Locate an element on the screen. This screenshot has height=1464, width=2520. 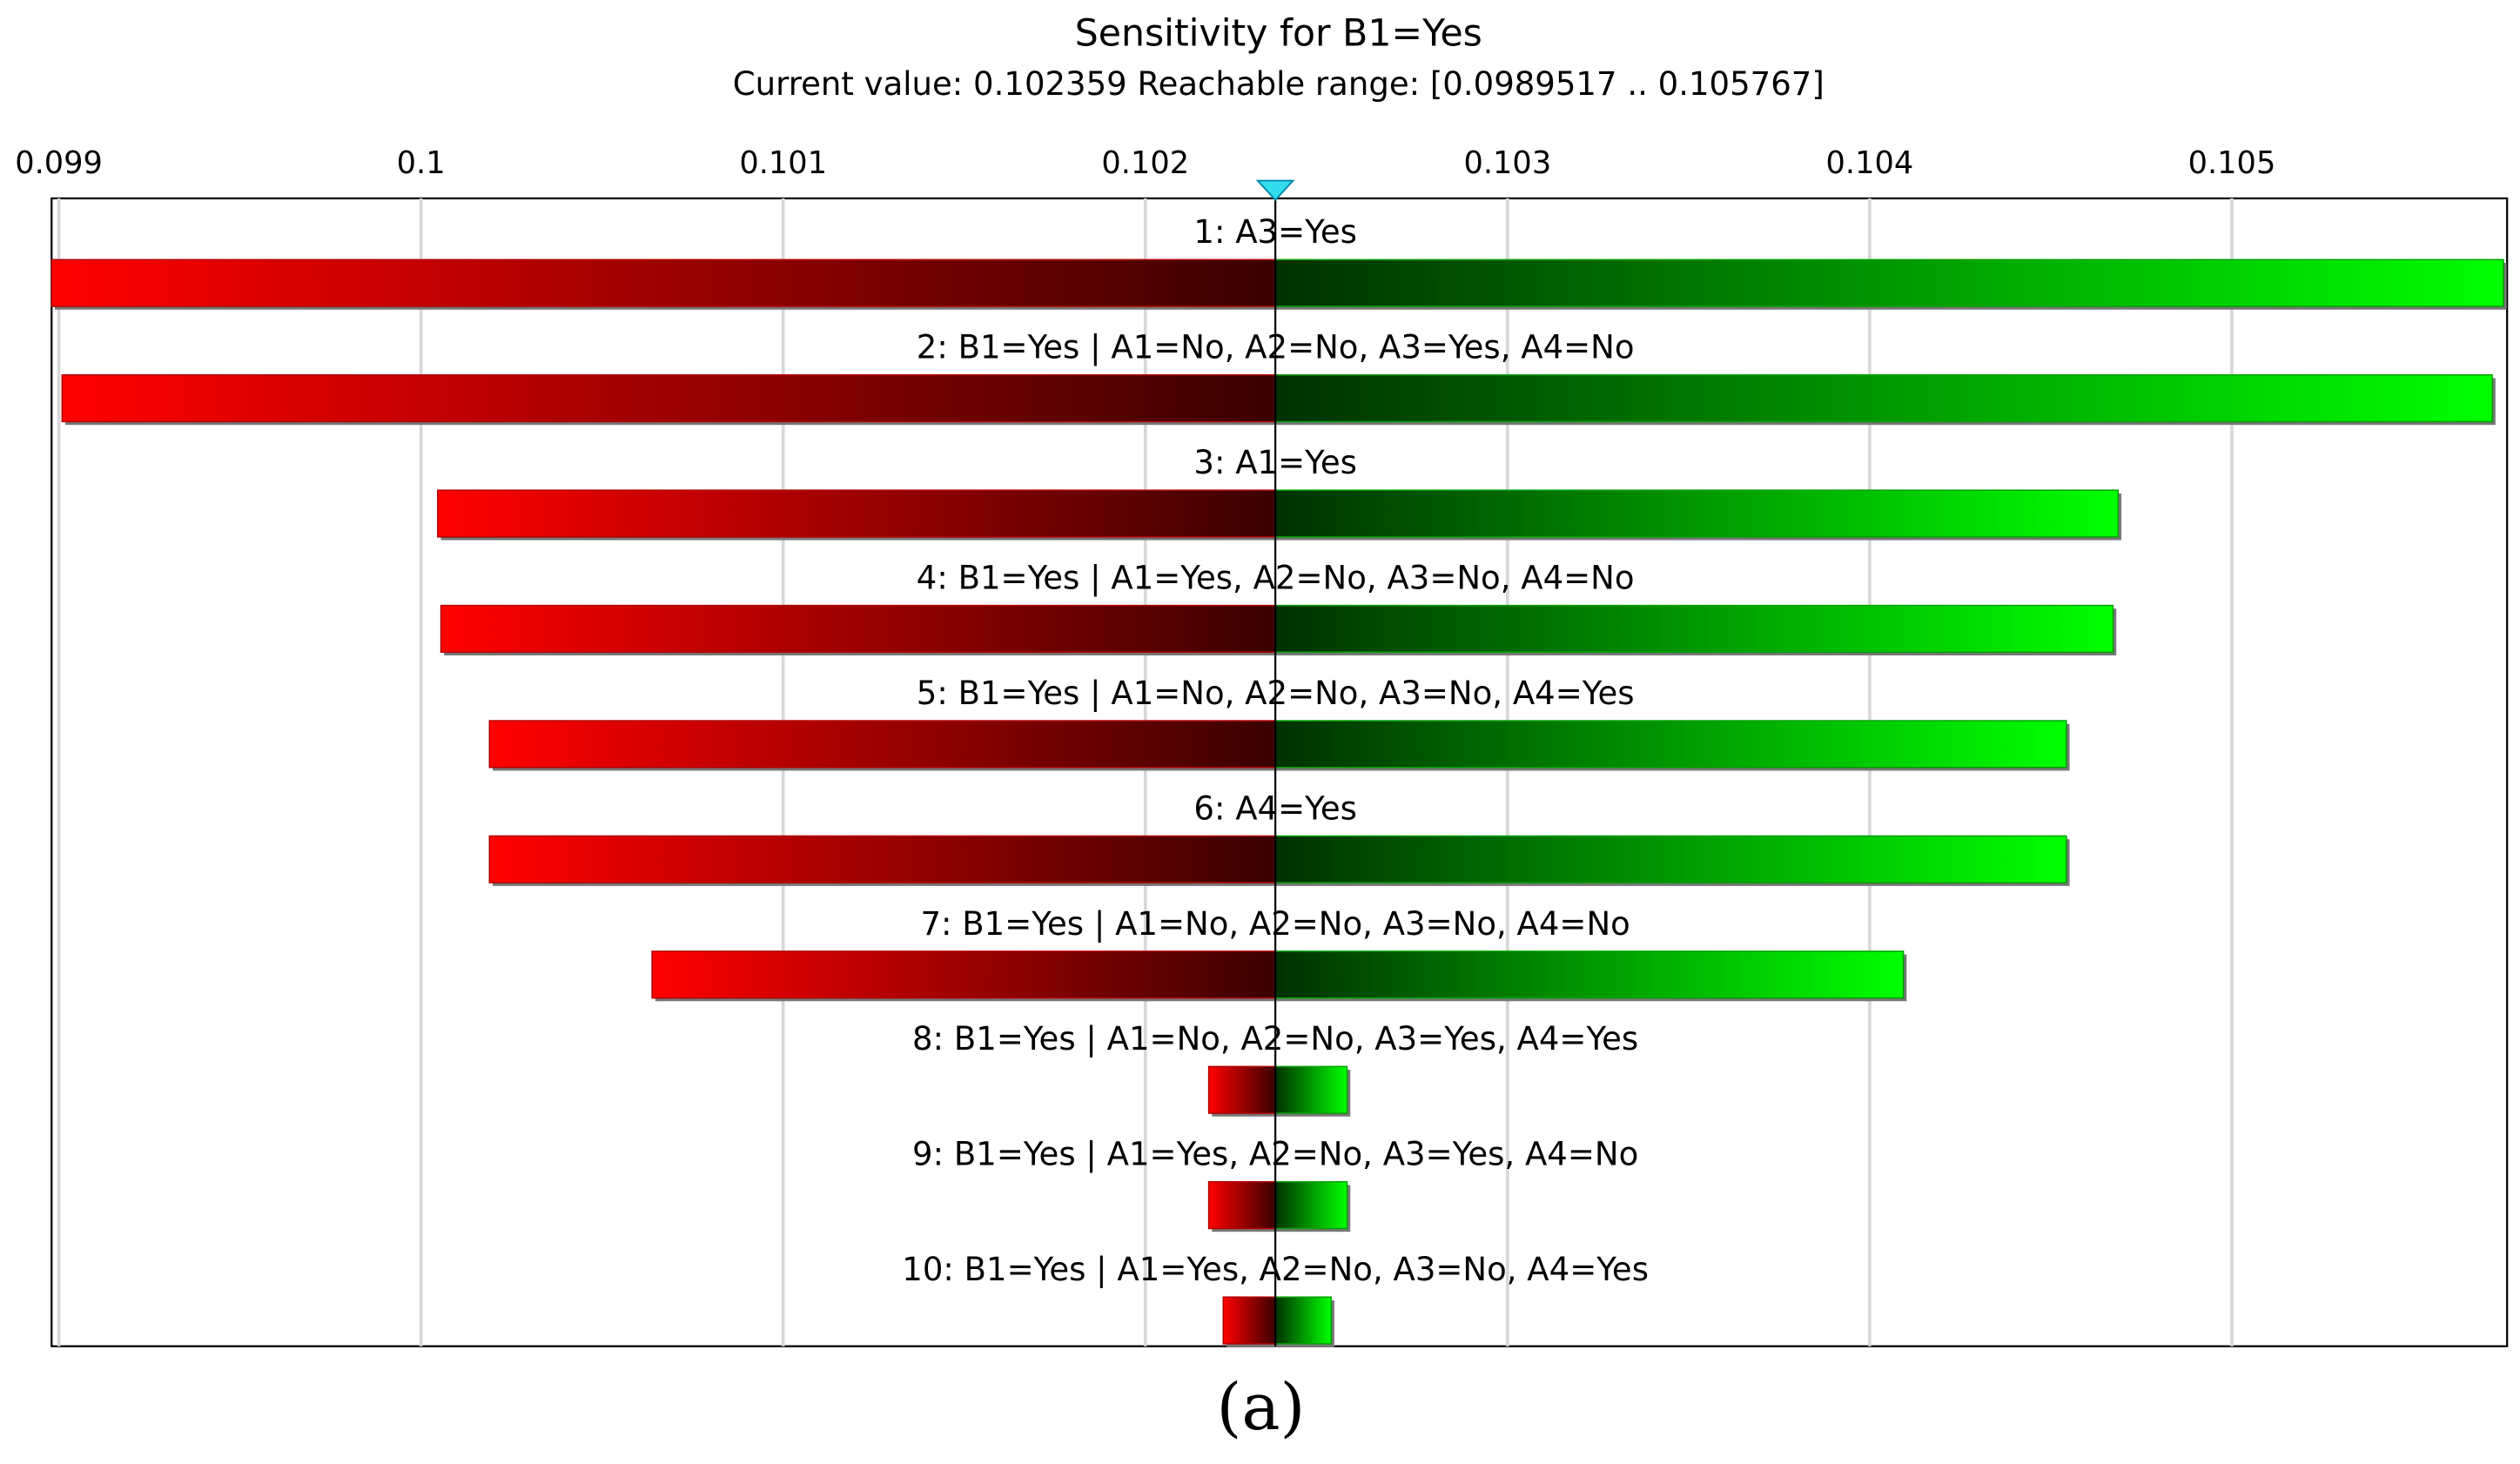
x-tick-label: 0.1 is located at coordinates (421, 163).